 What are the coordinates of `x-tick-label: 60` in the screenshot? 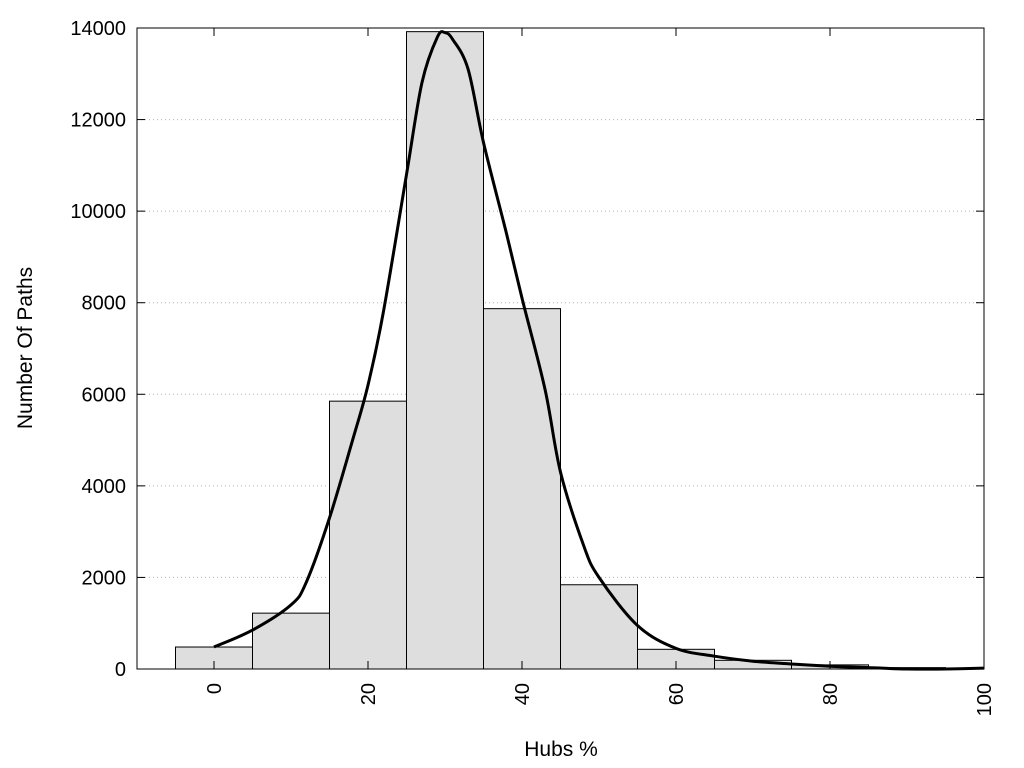 It's located at (677, 694).